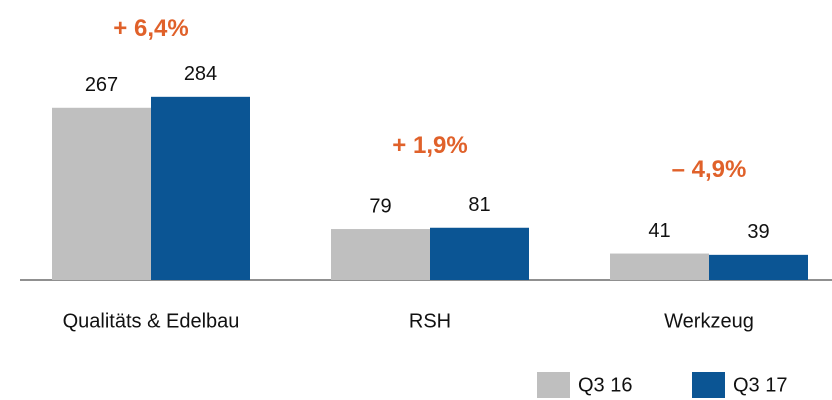 The width and height of the screenshot is (832, 400). Describe the element at coordinates (430, 321) in the screenshot. I see `category-label: RSH` at that location.